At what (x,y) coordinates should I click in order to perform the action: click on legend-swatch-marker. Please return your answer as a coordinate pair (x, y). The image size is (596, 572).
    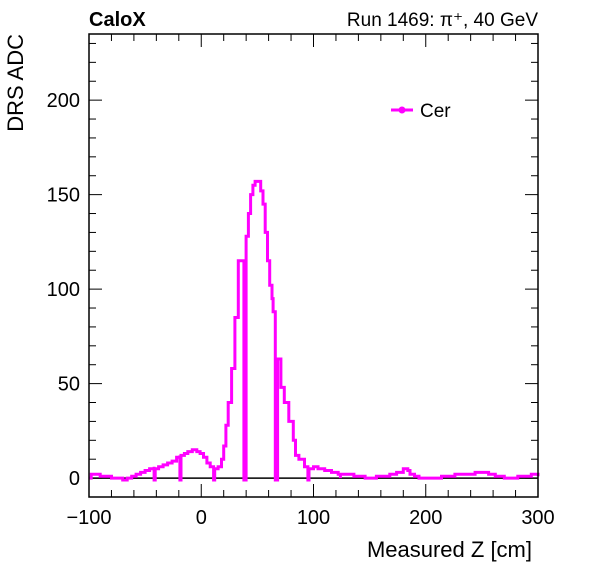
    Looking at the image, I should click on (402, 110).